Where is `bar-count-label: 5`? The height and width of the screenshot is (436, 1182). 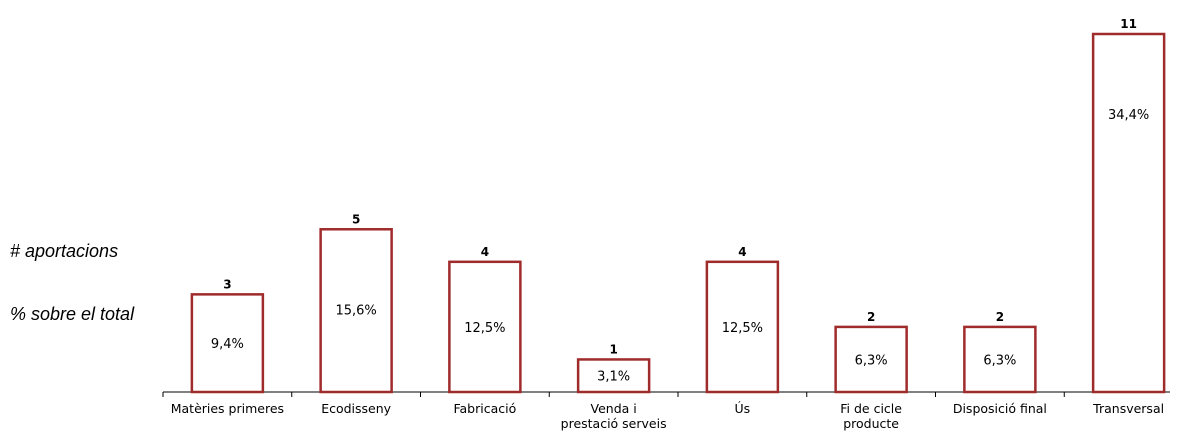 bar-count-label: 5 is located at coordinates (356, 219).